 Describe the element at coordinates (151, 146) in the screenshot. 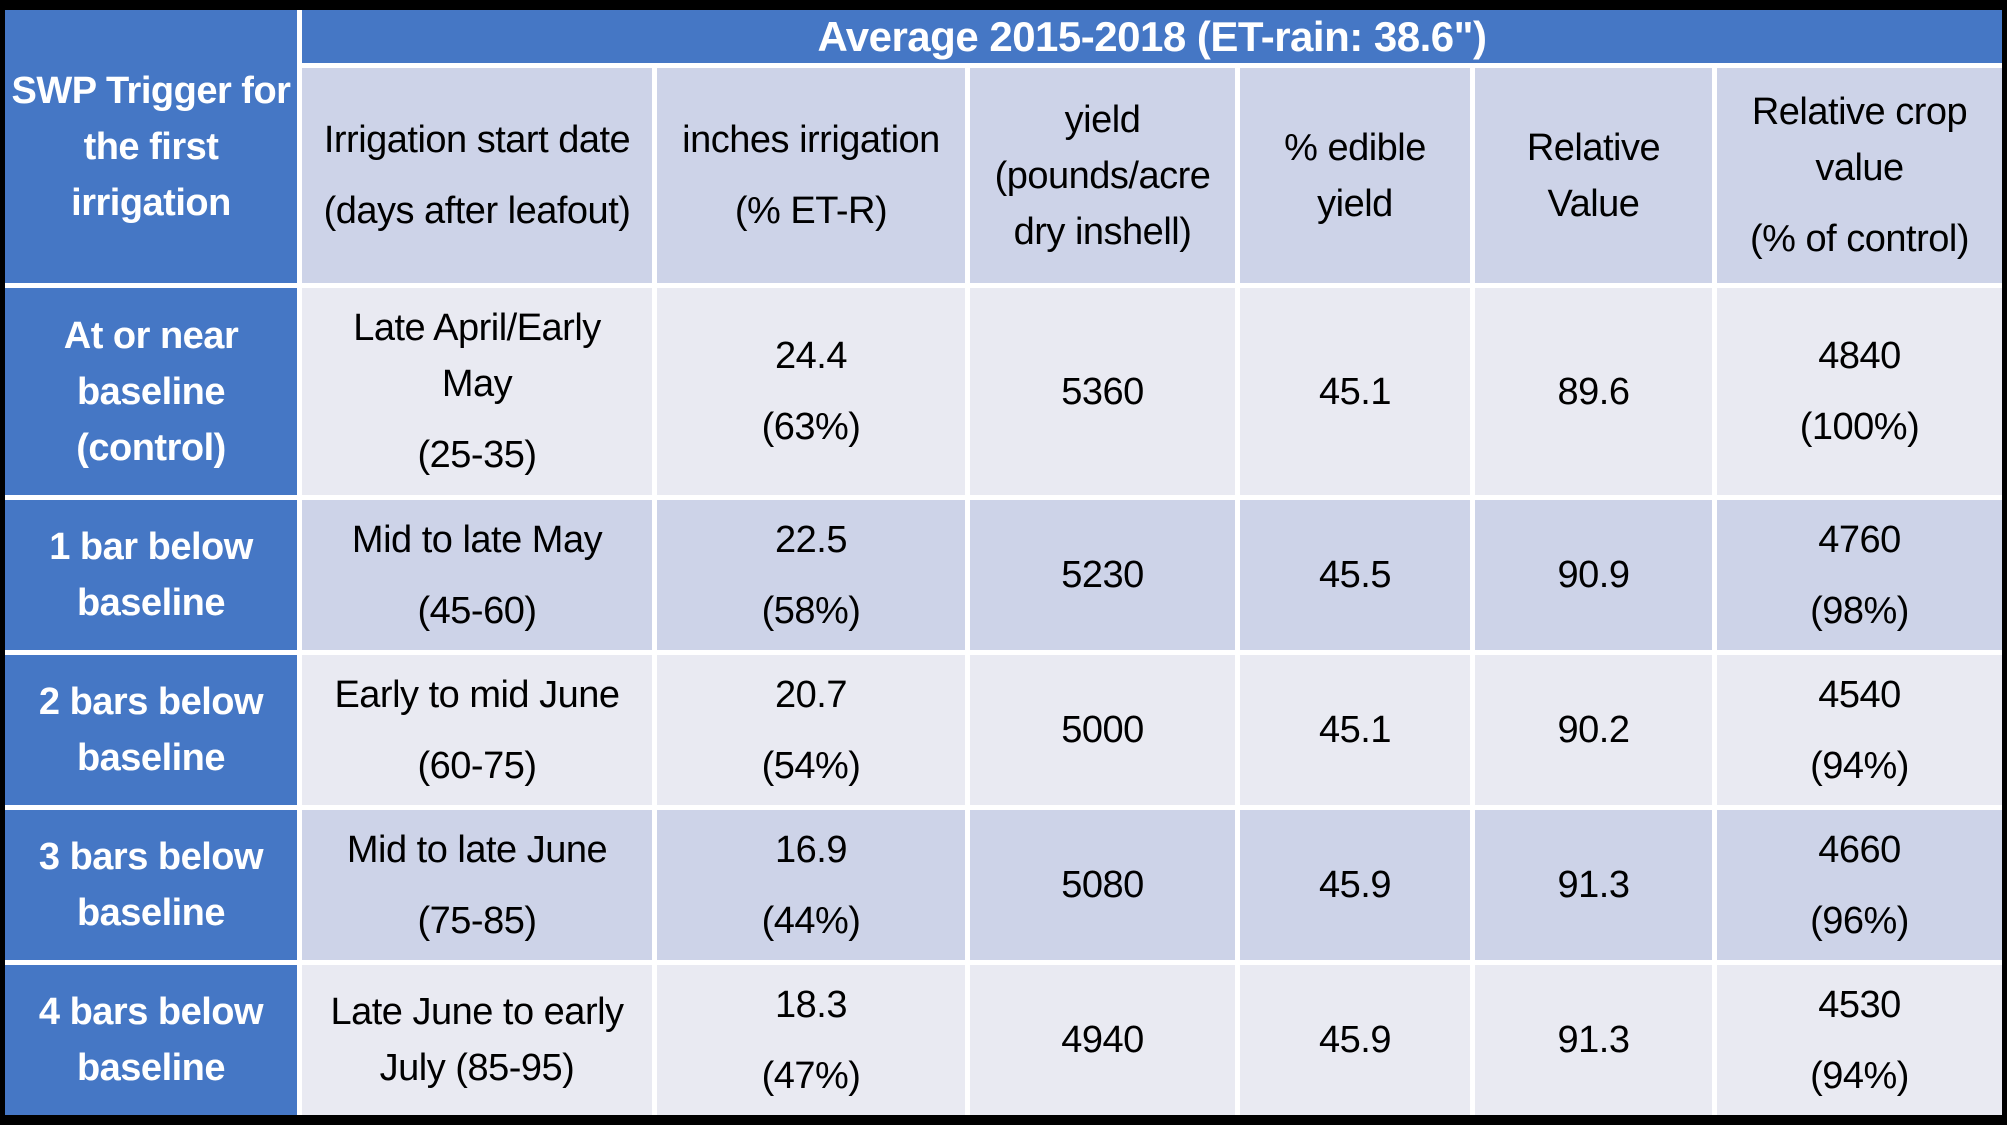

I see `corner-header-swp-trigger: SWP Trigger for the first irrigation` at that location.